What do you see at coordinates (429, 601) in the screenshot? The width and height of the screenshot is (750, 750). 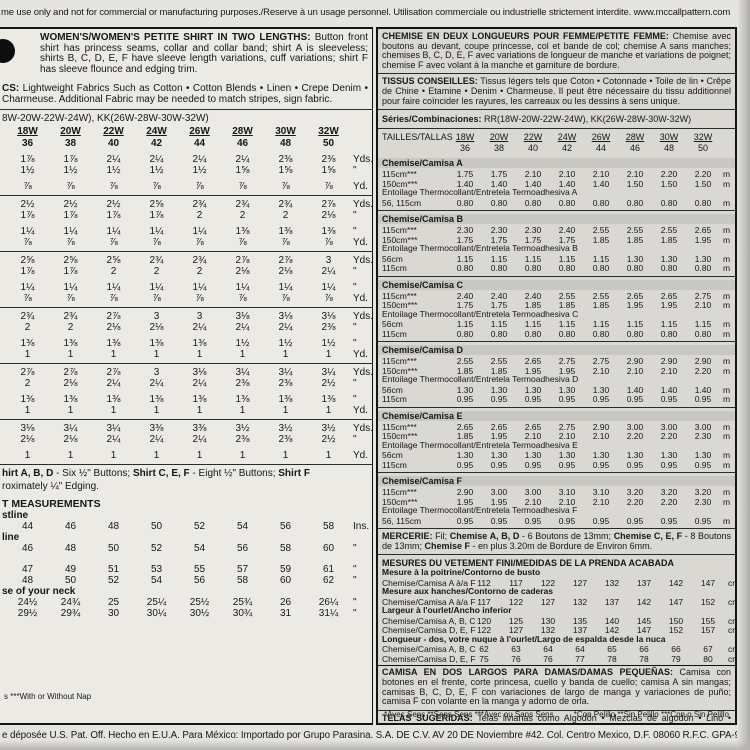 I see `garment-label: Chemise/Camisa A à/a F` at bounding box center [429, 601].